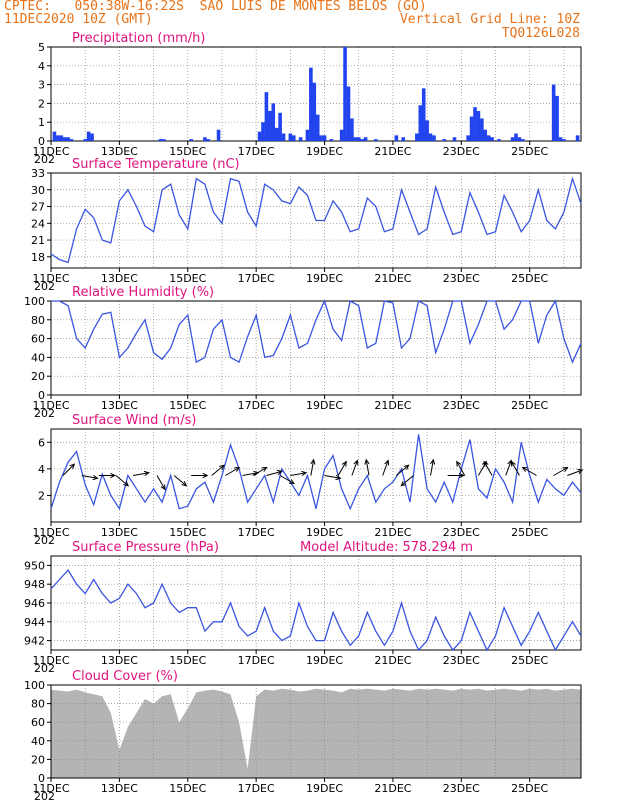  Describe the element at coordinates (41, 122) in the screenshot. I see `y-tick-label: 1` at that location.